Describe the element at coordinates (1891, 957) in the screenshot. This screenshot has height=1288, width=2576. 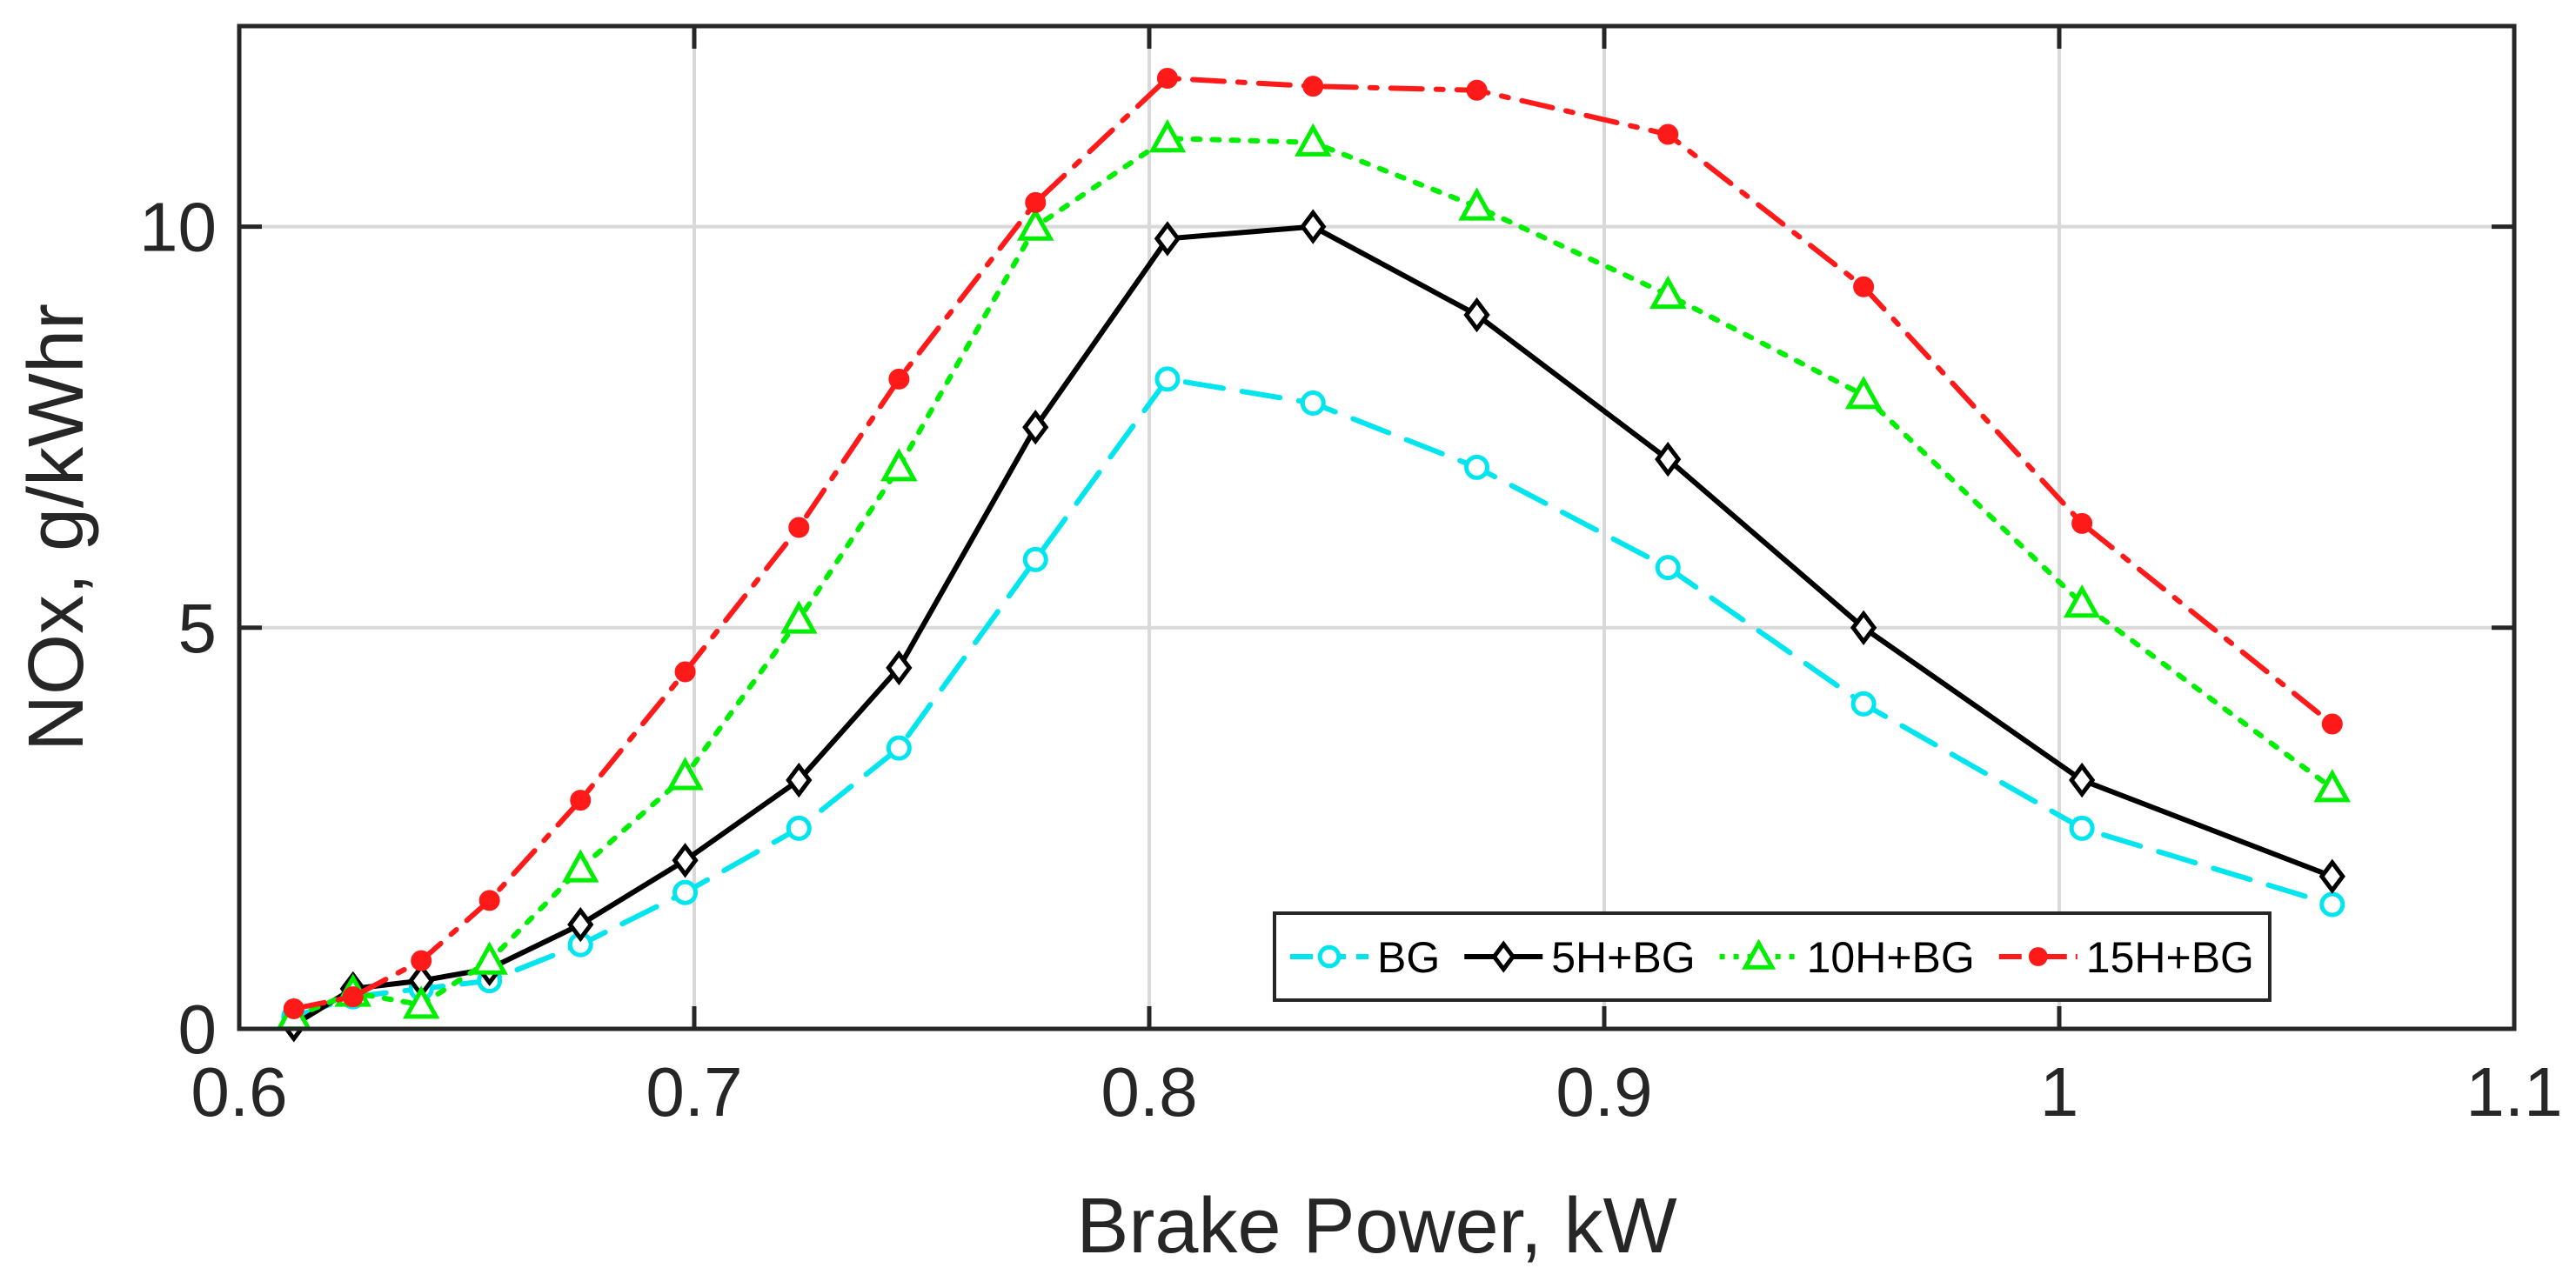
I see `legend-label: 10H+BG` at that location.